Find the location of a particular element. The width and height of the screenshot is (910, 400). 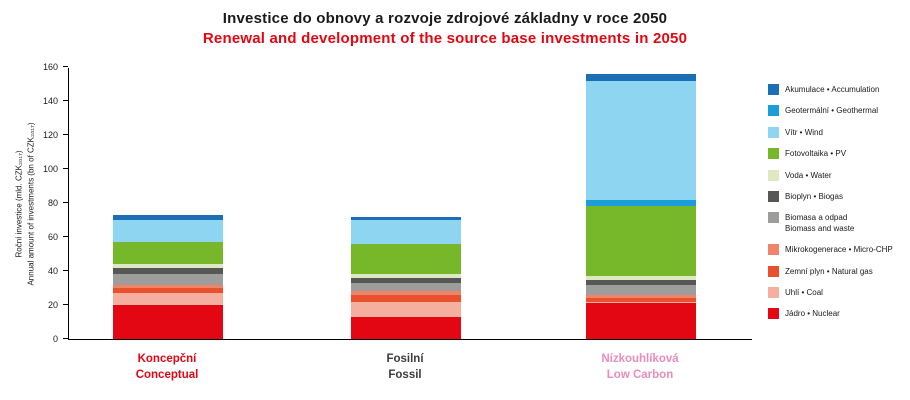

legend-item-accumulation: Akumulace • Accumulation is located at coordinates (830, 89).